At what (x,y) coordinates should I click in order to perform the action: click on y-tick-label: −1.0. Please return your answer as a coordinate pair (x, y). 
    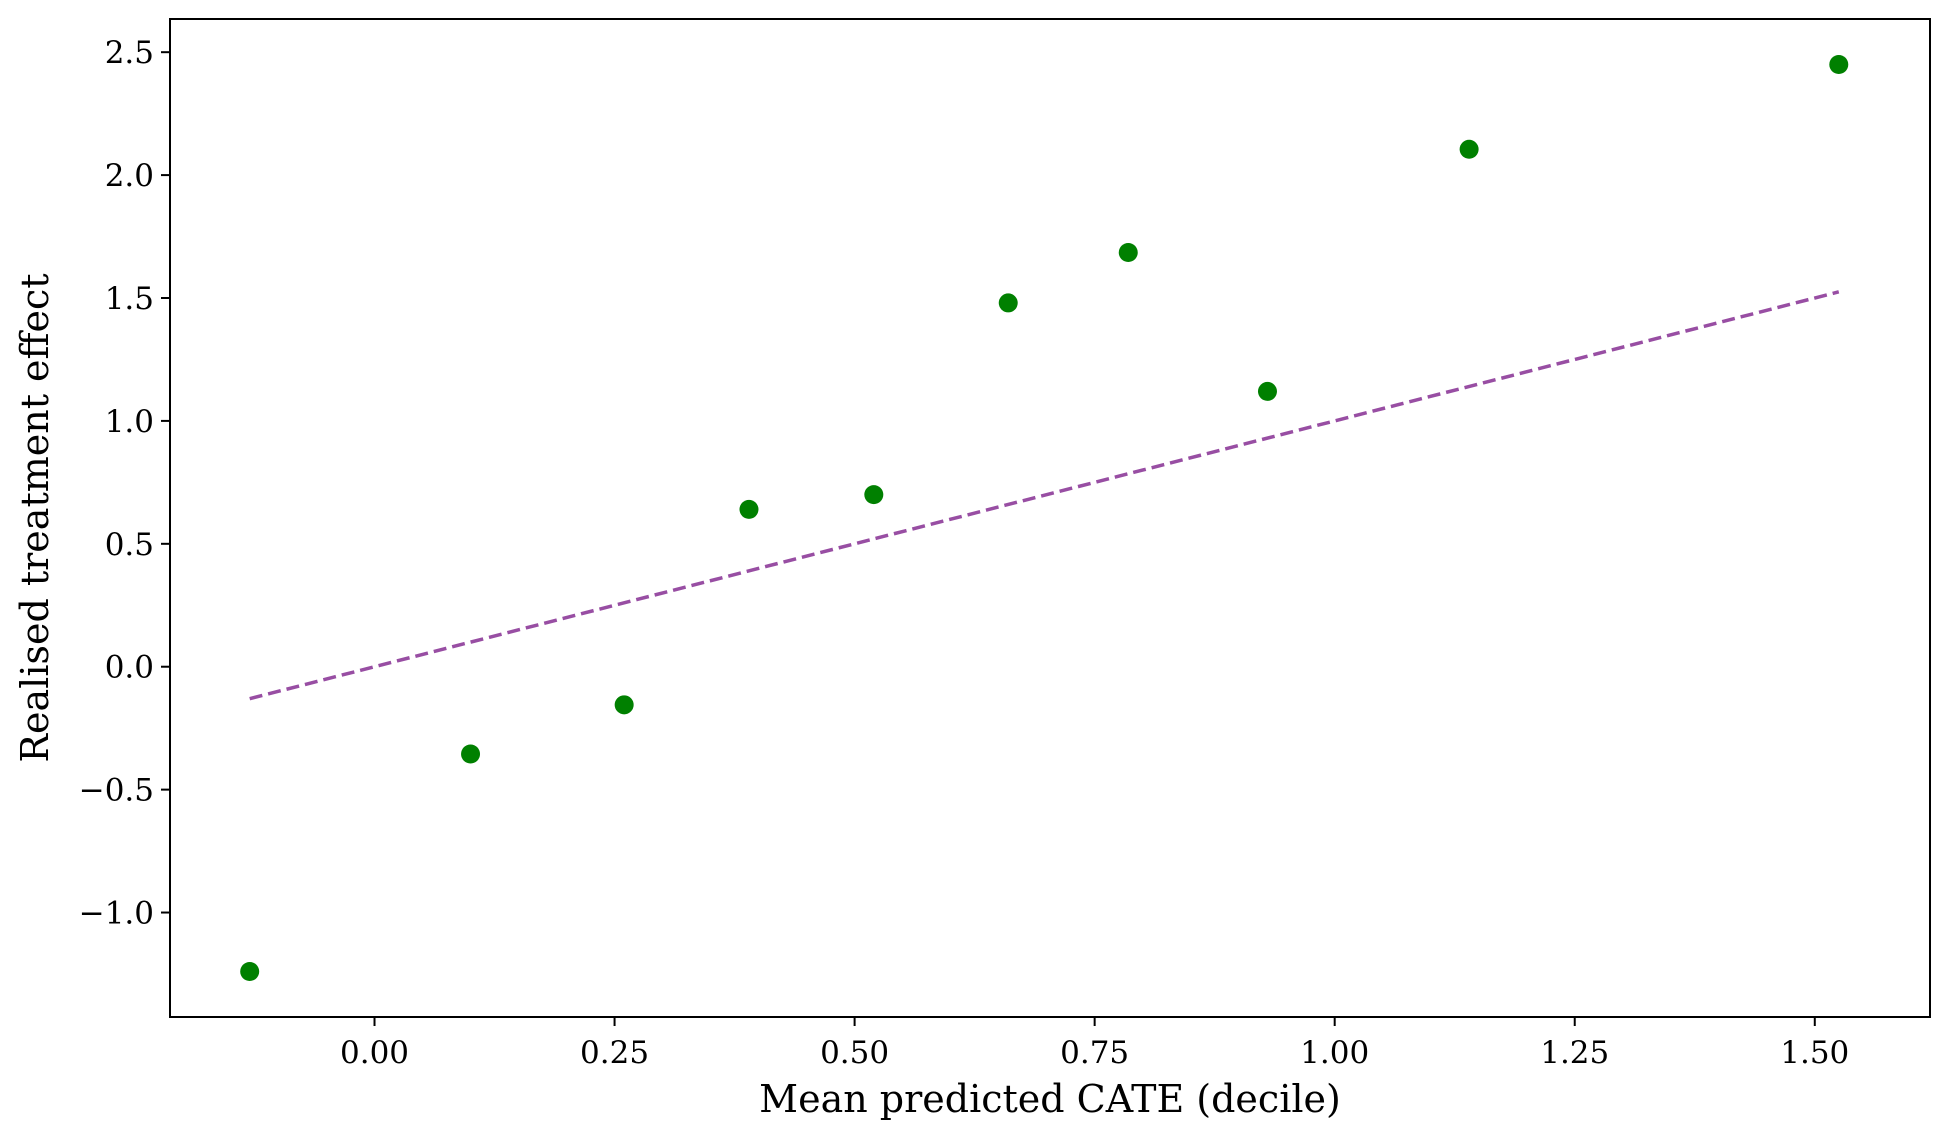
    Looking at the image, I should click on (116, 914).